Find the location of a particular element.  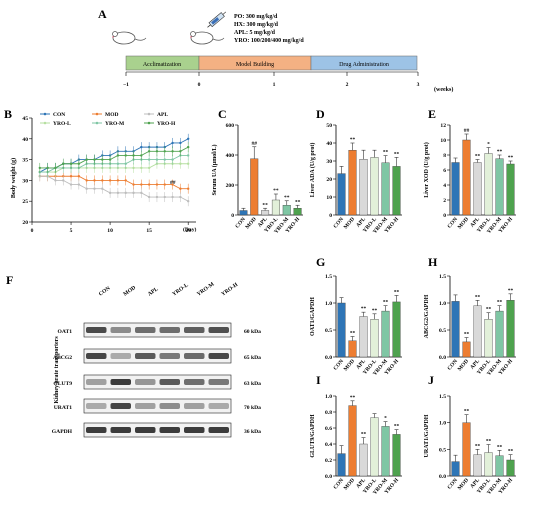

legend-label: APL is located at coordinates (162, 115).